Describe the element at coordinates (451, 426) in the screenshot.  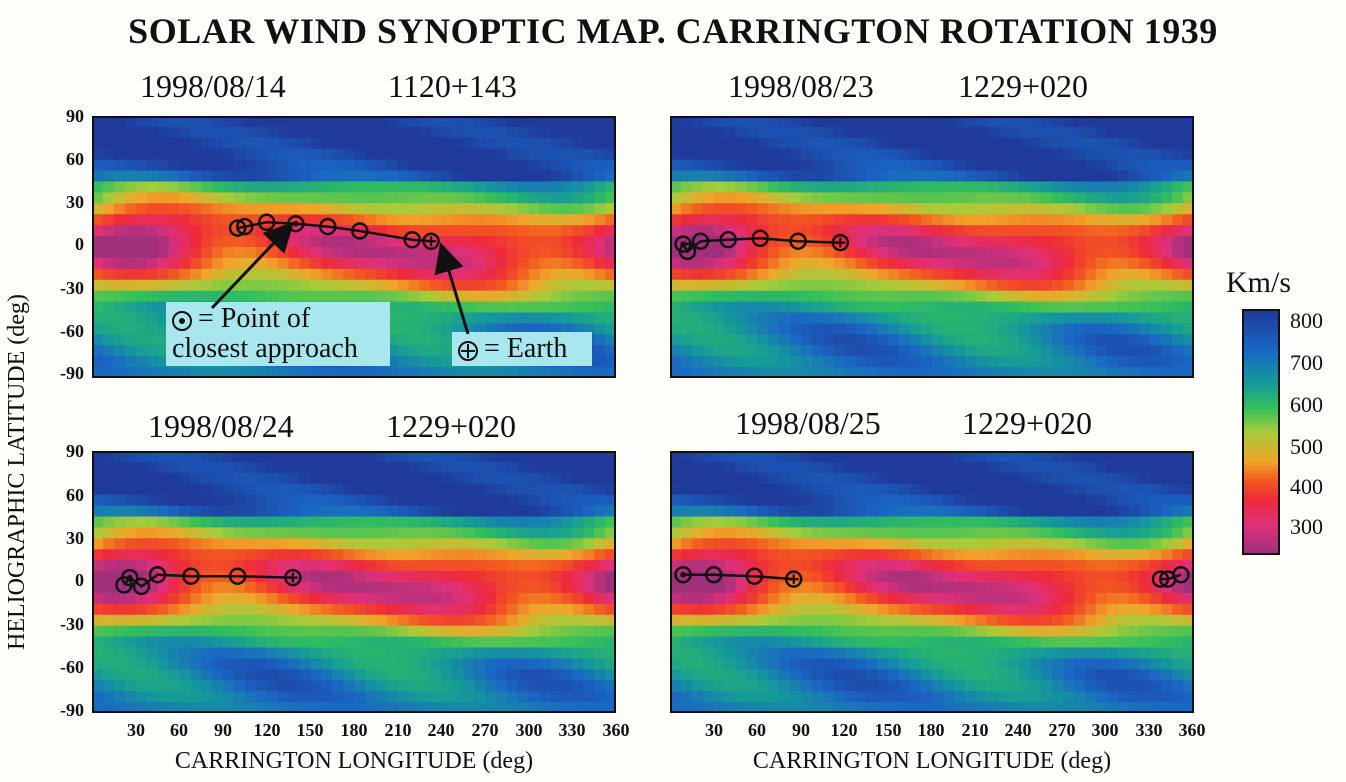
I see `panel-3-code: 1229+020` at that location.